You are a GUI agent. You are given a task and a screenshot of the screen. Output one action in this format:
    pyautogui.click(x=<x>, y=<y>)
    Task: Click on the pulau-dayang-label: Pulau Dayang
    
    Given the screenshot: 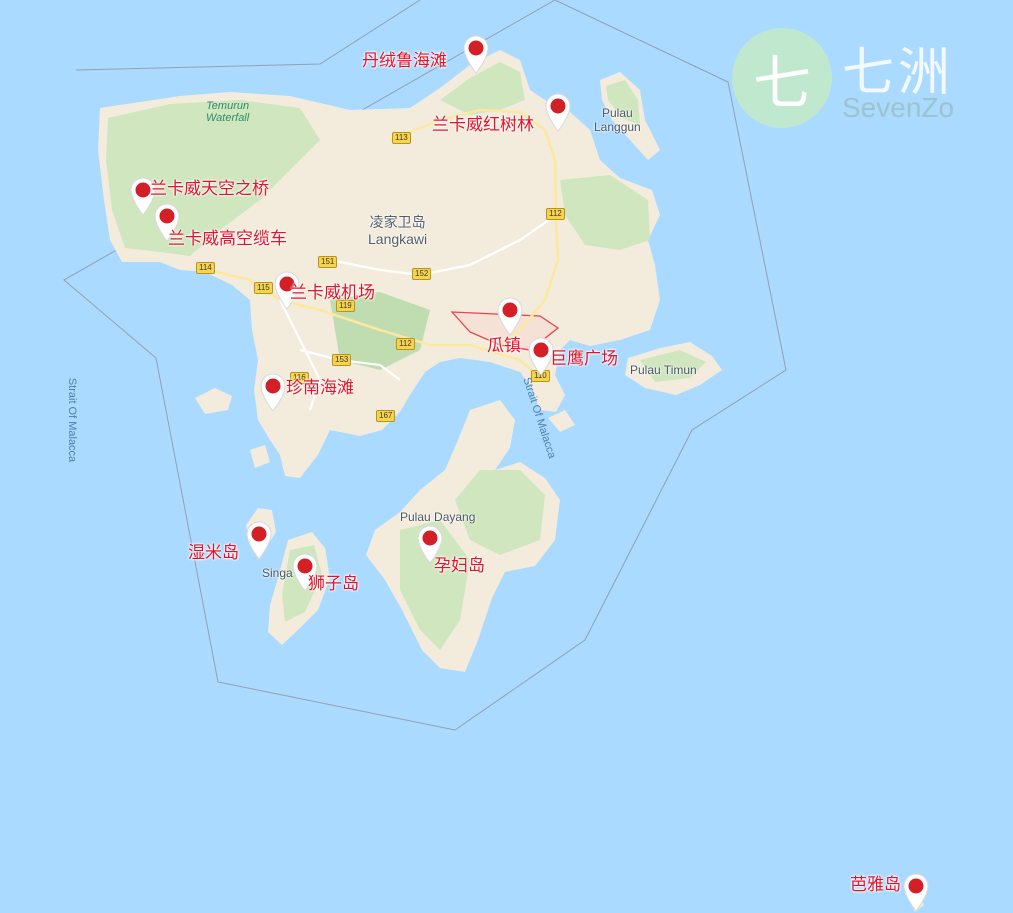 What is the action you would take?
    pyautogui.click(x=437, y=517)
    